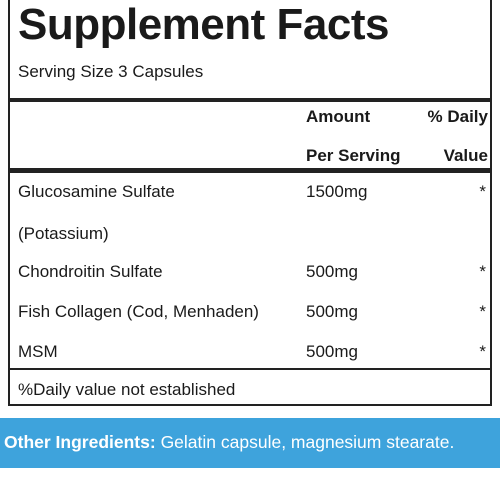 This screenshot has width=500, height=478. I want to click on serving-size: Serving Size 3 Capsules, so click(111, 71).